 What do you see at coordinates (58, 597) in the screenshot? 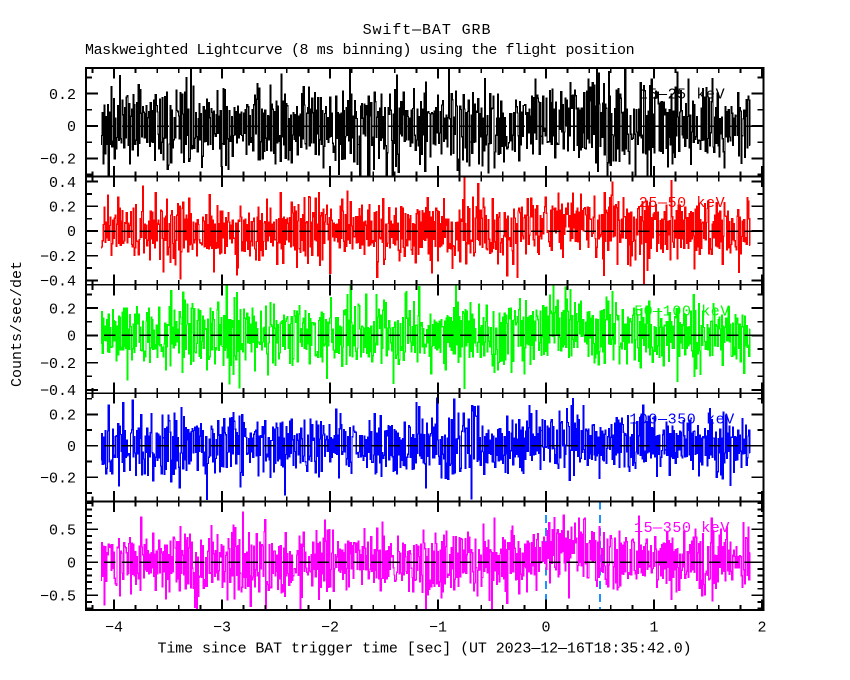
I see `svg-text: −0.5` at bounding box center [58, 597].